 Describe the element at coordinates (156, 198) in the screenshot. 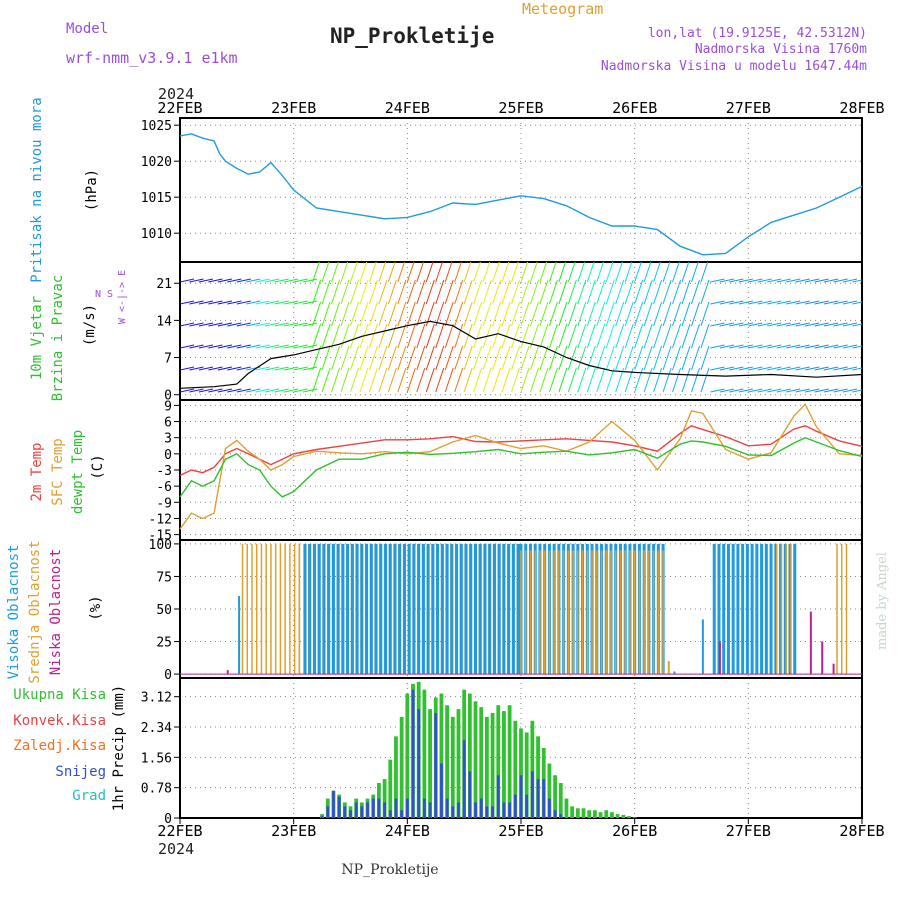

I see `pressure-ytick-label: 1015` at that location.